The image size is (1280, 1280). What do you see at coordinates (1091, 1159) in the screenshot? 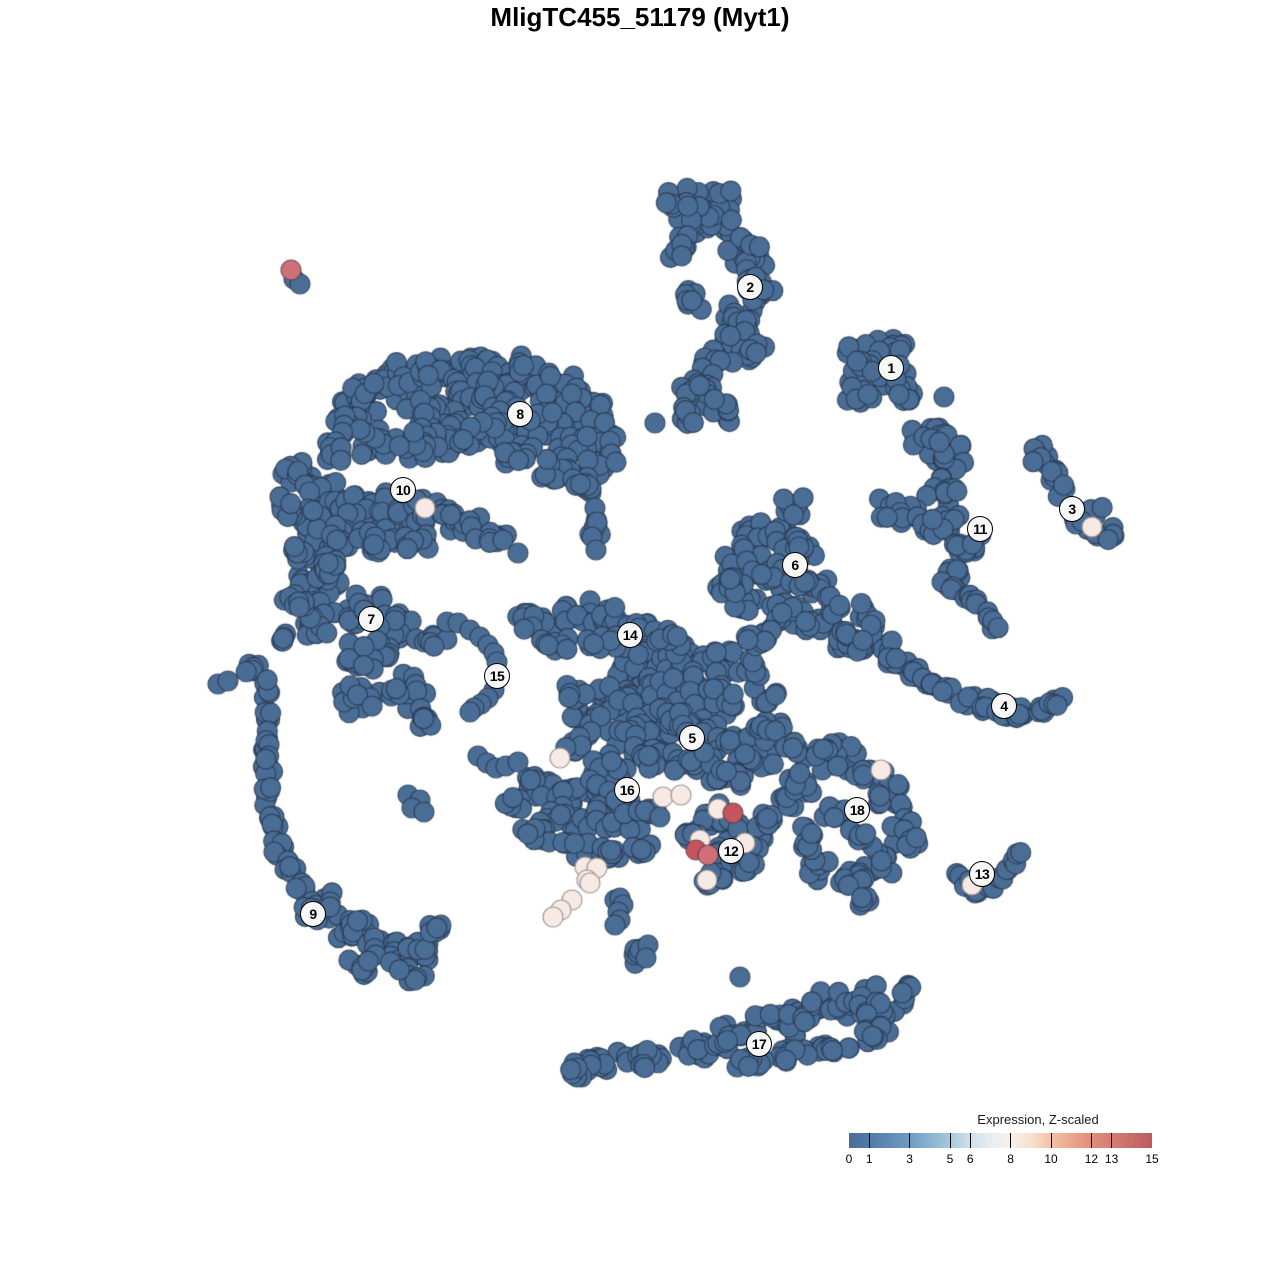
I see `colorbar-tick-label: 12` at bounding box center [1091, 1159].